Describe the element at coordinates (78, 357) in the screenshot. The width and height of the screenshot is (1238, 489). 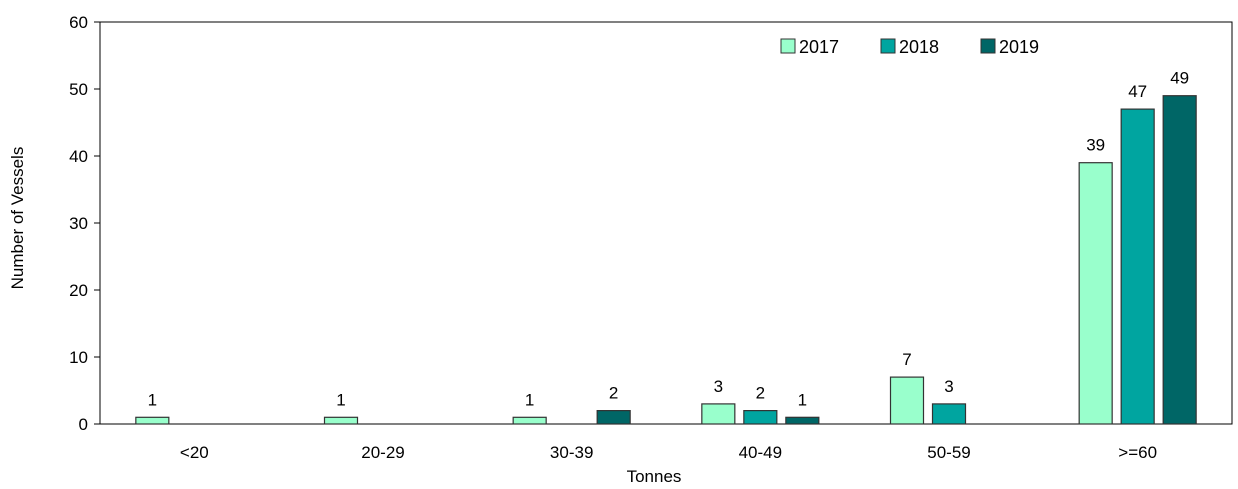
I see `y-tick-label: 10` at that location.